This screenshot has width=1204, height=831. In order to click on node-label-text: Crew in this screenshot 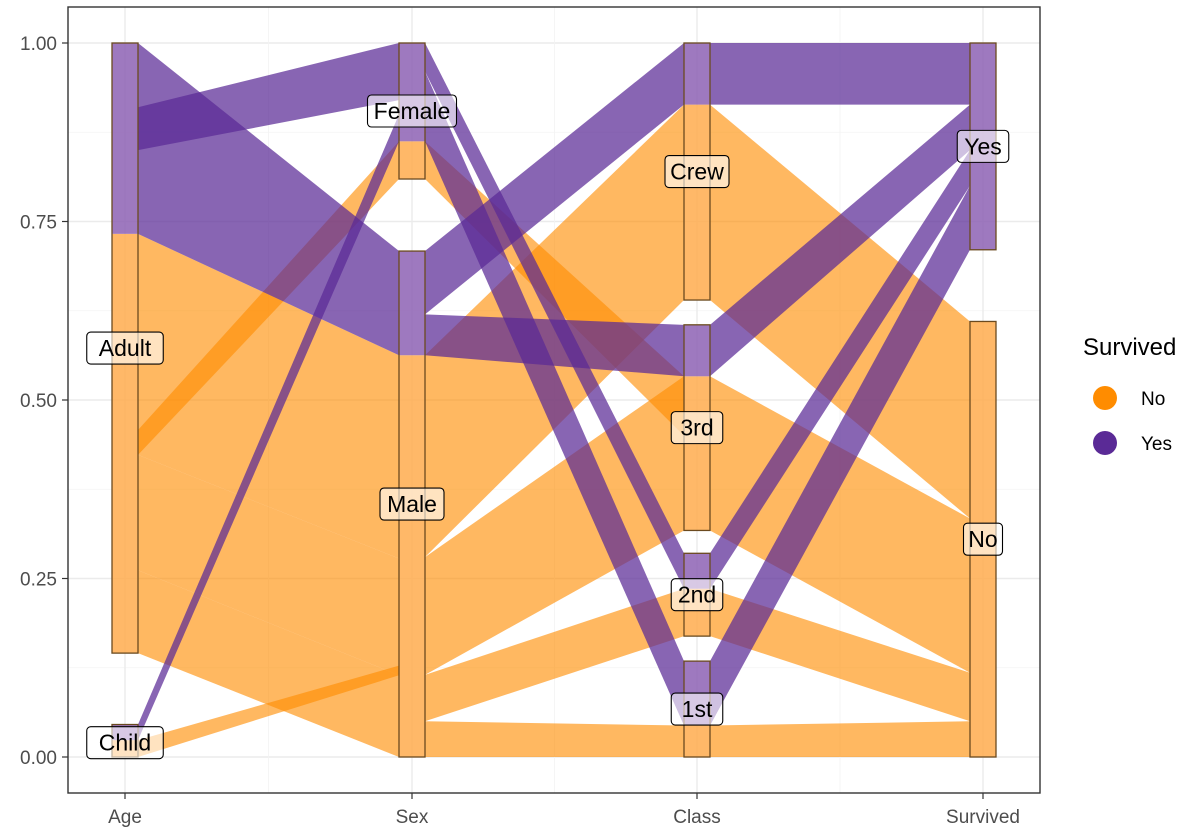, I will do `click(697, 172)`.